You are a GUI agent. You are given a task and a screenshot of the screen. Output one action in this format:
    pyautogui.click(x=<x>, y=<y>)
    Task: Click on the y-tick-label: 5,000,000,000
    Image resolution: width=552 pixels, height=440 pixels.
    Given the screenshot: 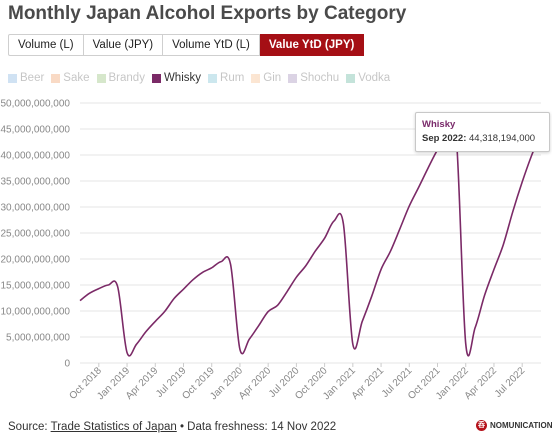 What is the action you would take?
    pyautogui.click(x=38, y=338)
    